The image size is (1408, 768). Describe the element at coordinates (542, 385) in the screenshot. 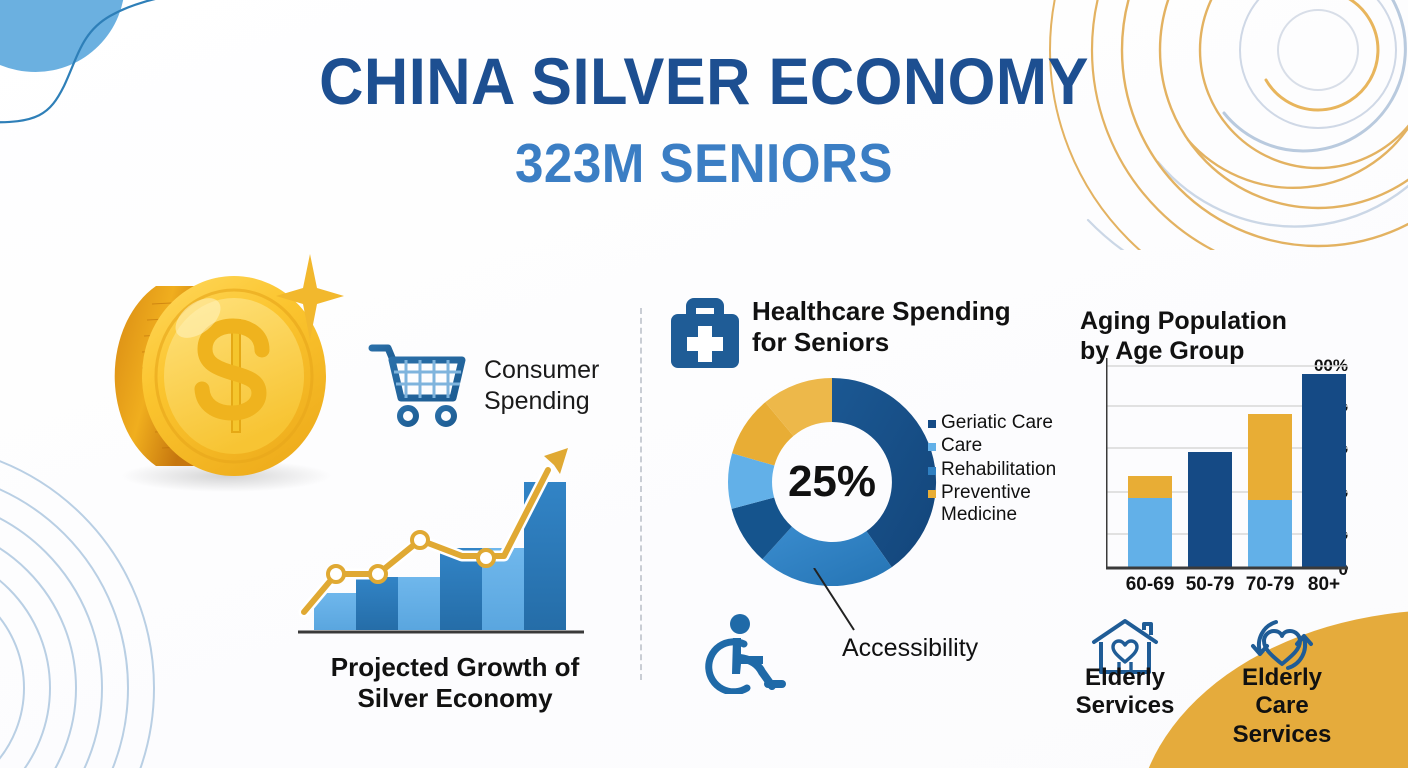

I see `consumer-spending-label: Consumer Spending` at that location.